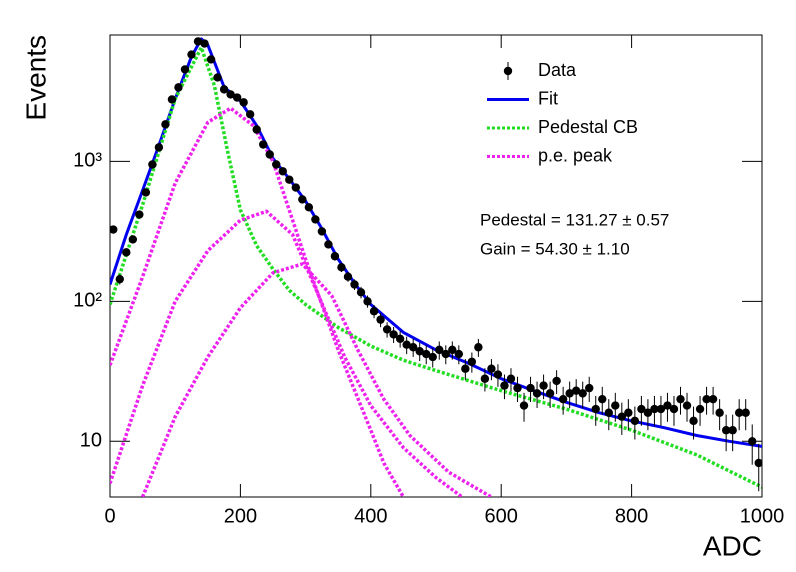 The image size is (796, 572). Describe the element at coordinates (557, 70) in the screenshot. I see `legend-label: Data` at that location.